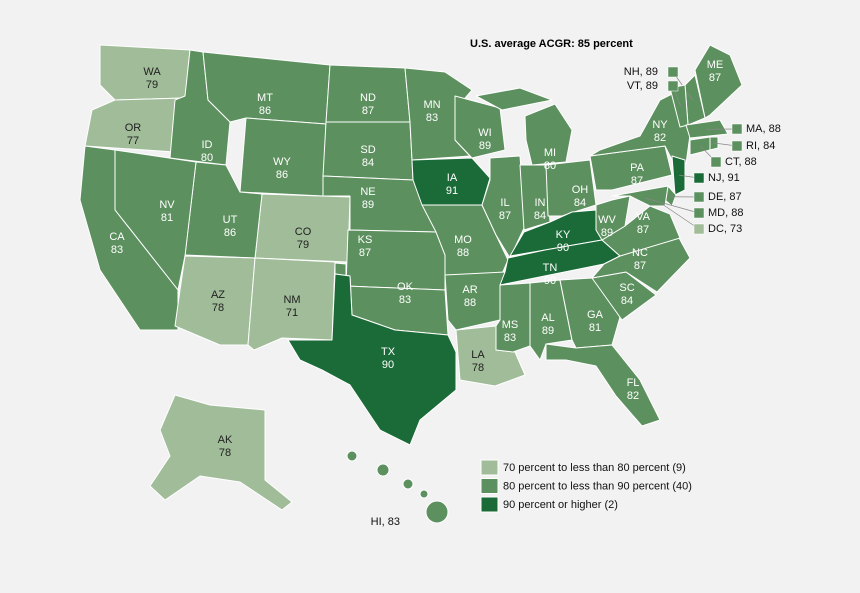 Image resolution: width=860 pixels, height=593 pixels. I want to click on state-abbr: SC, so click(626, 288).